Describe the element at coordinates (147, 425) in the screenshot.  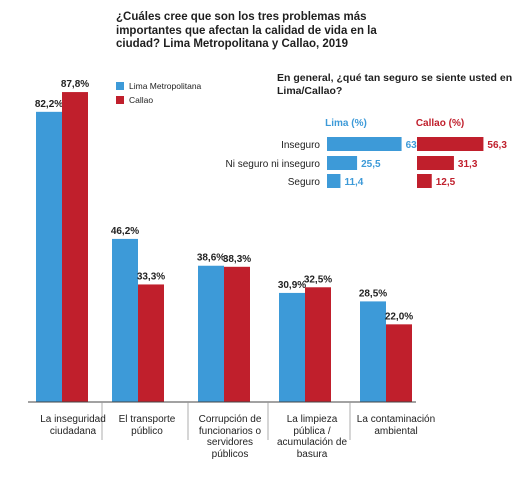
I see `category-label-transporte: El transporte público` at that location.